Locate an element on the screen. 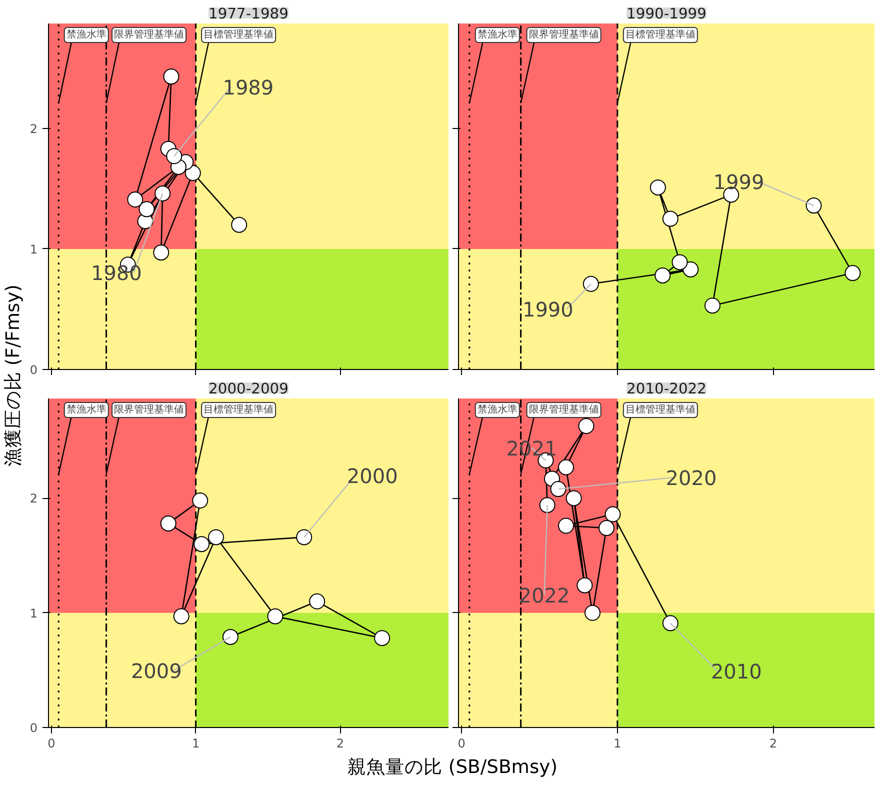 The width and height of the screenshot is (879, 795). annotation: 2009 is located at coordinates (156, 670).